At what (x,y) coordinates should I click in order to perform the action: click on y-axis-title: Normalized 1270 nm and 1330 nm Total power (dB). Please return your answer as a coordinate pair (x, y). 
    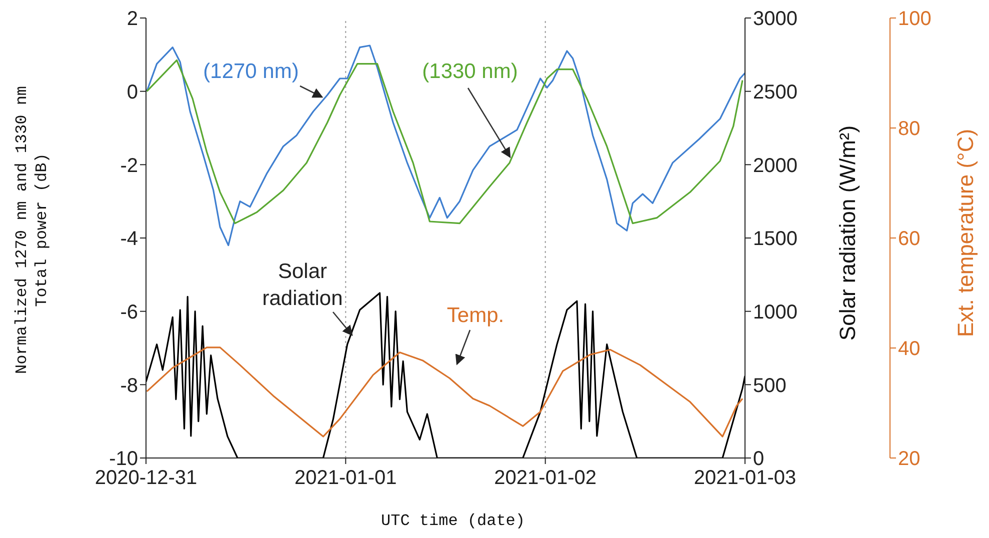
    Looking at the image, I should click on (32, 230).